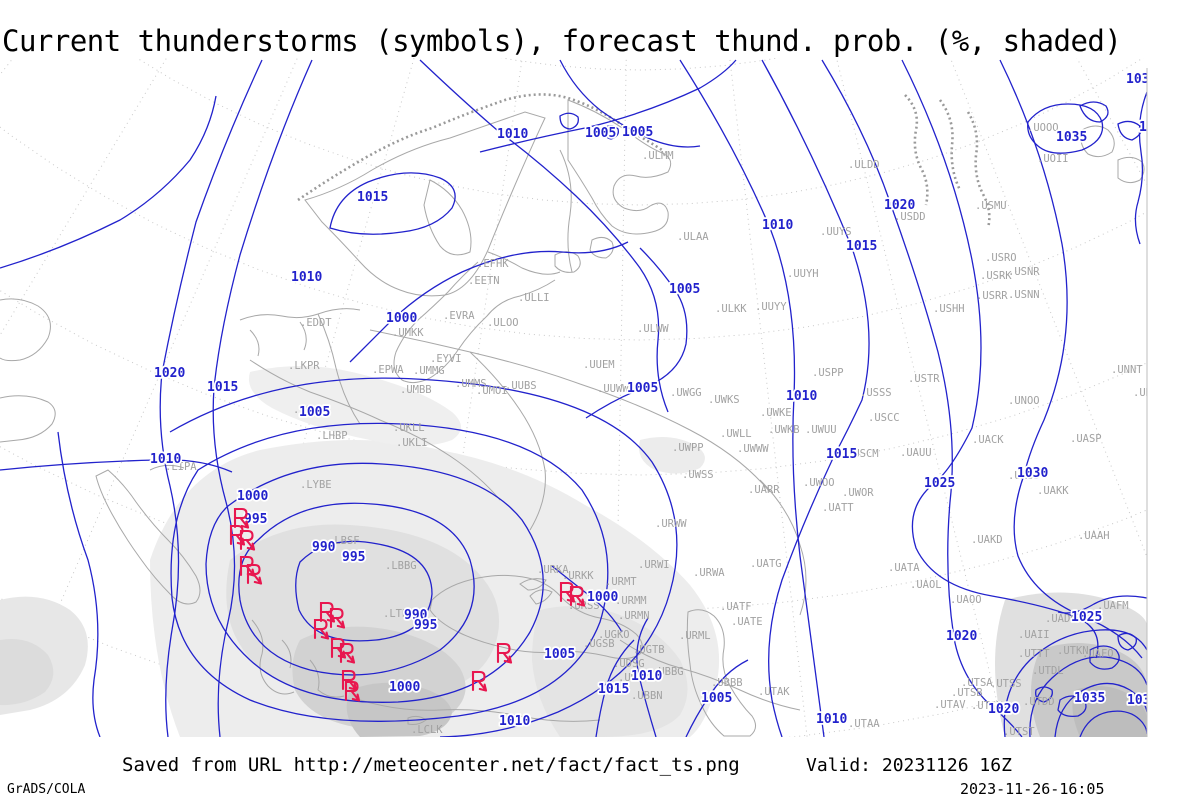 The height and width of the screenshot is (800, 1200). I want to click on station-label: .UUYY, so click(771, 307).